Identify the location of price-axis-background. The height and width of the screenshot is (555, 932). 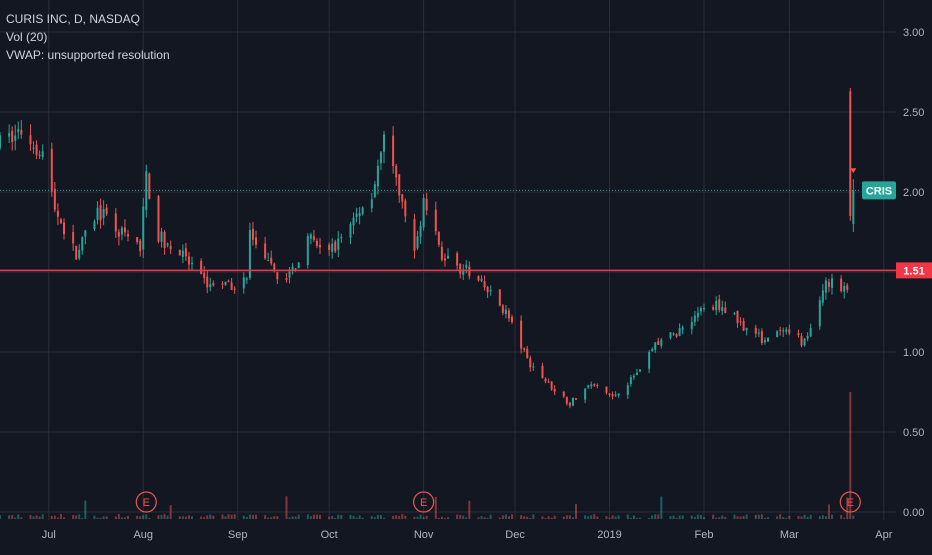
(914, 260).